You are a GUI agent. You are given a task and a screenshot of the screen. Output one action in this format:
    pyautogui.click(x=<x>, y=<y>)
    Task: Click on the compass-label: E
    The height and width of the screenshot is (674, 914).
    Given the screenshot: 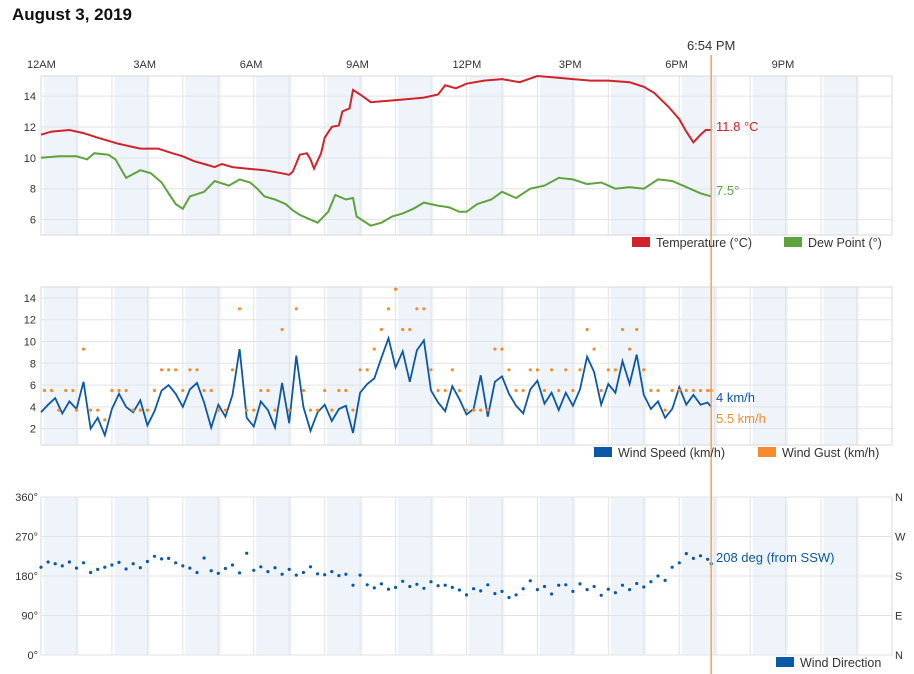 What is the action you would take?
    pyautogui.click(x=898, y=617)
    